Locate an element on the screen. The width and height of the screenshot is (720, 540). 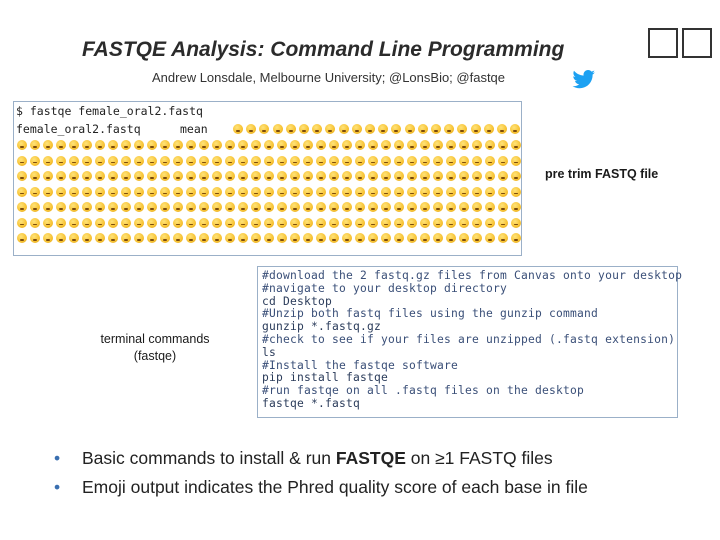
terminal-label-line2: (fastqe) is located at coordinates (155, 356).